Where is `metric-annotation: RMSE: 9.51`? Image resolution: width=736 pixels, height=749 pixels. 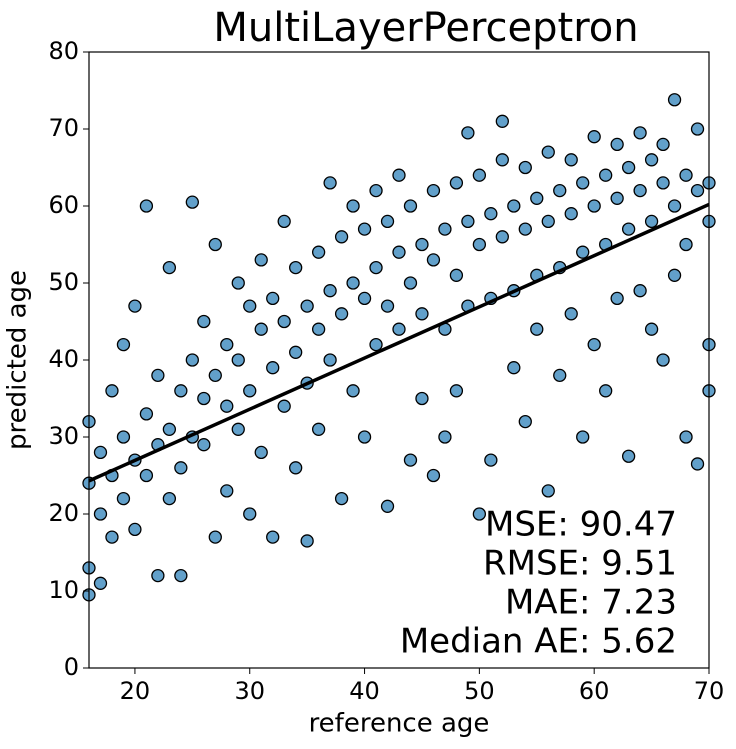
metric-annotation: RMSE: 9.51 is located at coordinates (580, 564).